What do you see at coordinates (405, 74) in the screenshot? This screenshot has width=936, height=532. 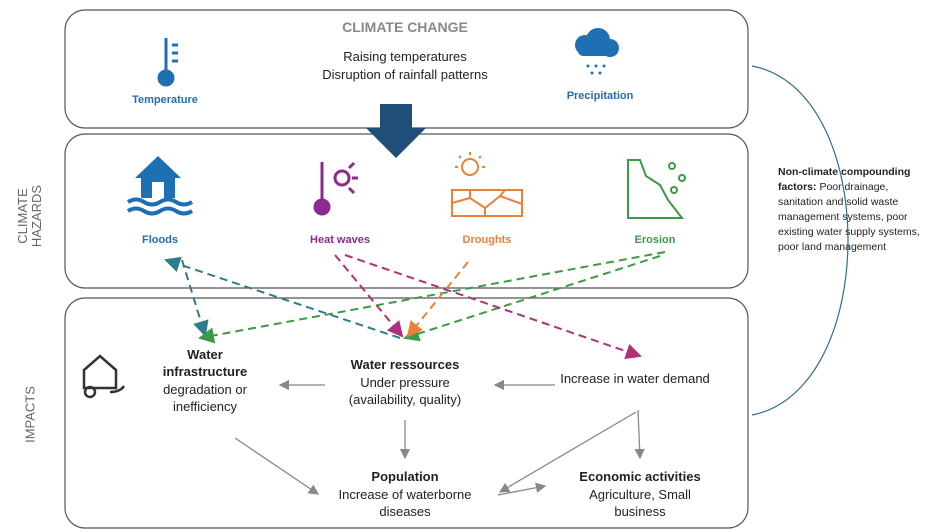 I see `text-line: Disruption of rainfall patterns` at bounding box center [405, 74].